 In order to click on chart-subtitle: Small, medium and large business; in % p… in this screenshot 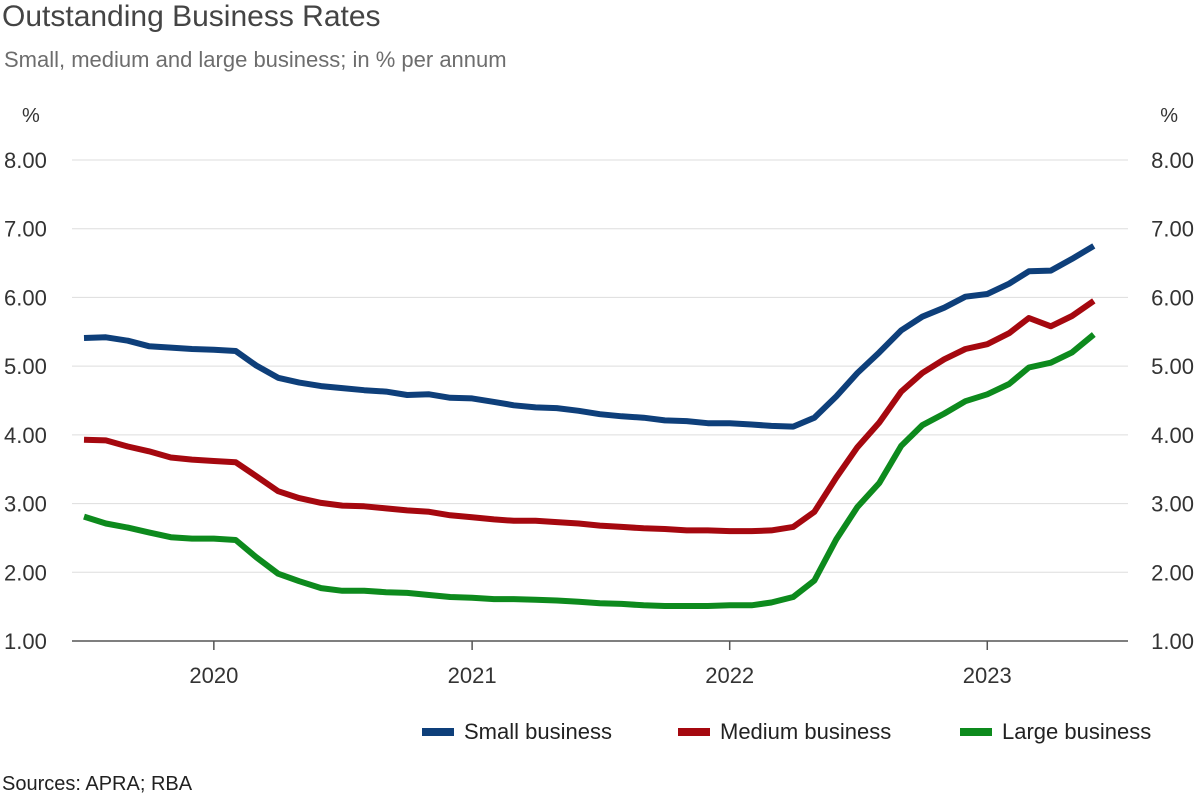, I will do `click(255, 59)`.